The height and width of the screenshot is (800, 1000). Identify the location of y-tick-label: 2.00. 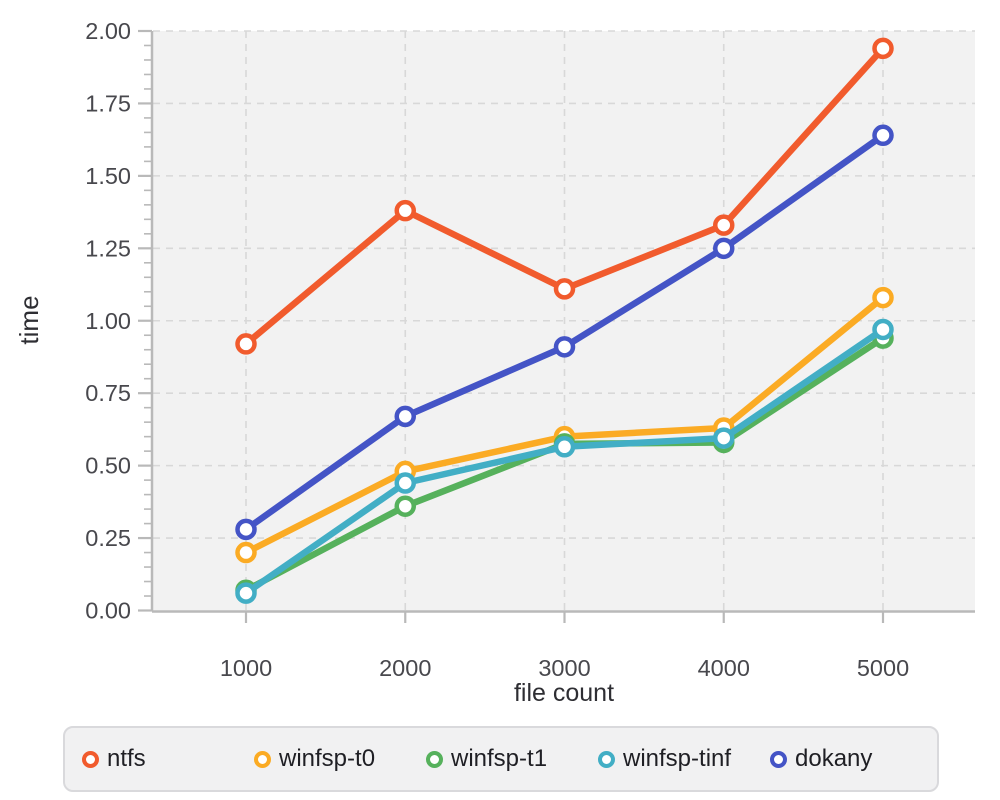
(108, 31).